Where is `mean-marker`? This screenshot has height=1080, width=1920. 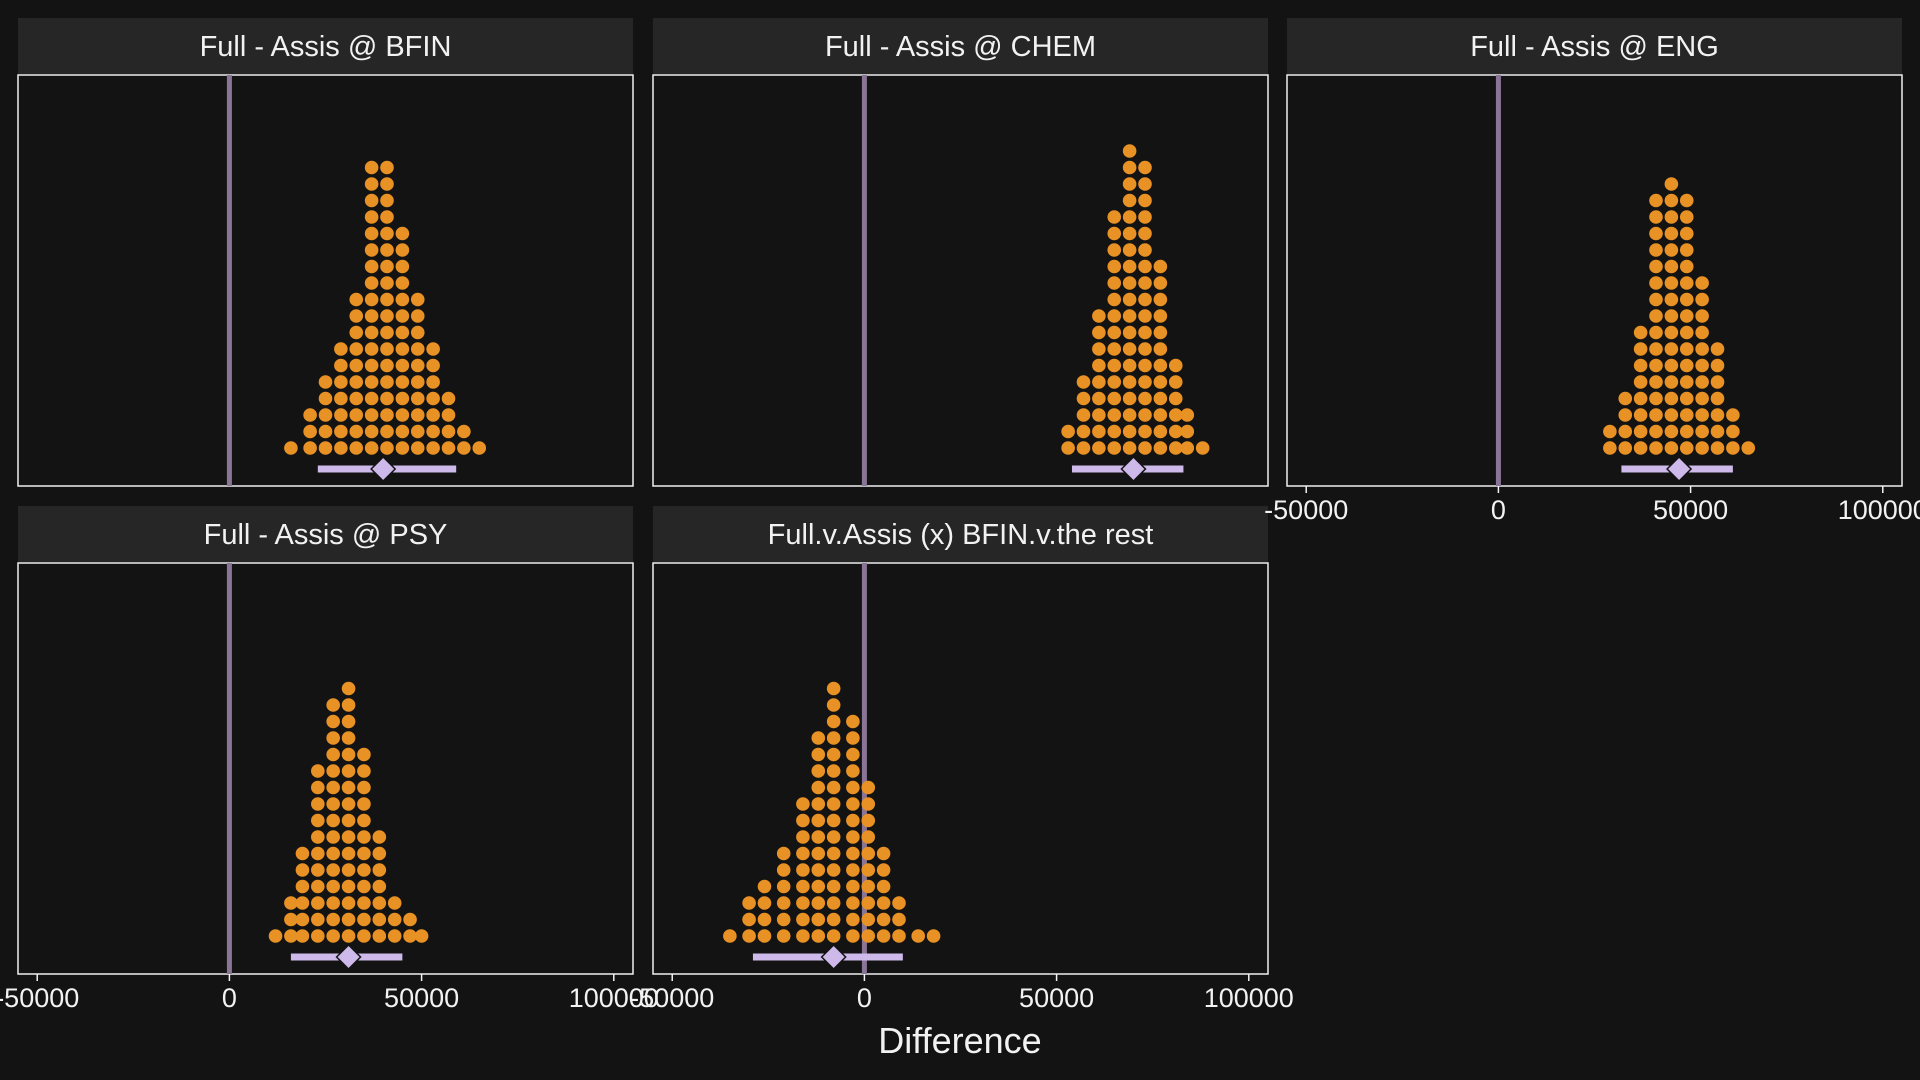
mean-marker is located at coordinates (348, 957).